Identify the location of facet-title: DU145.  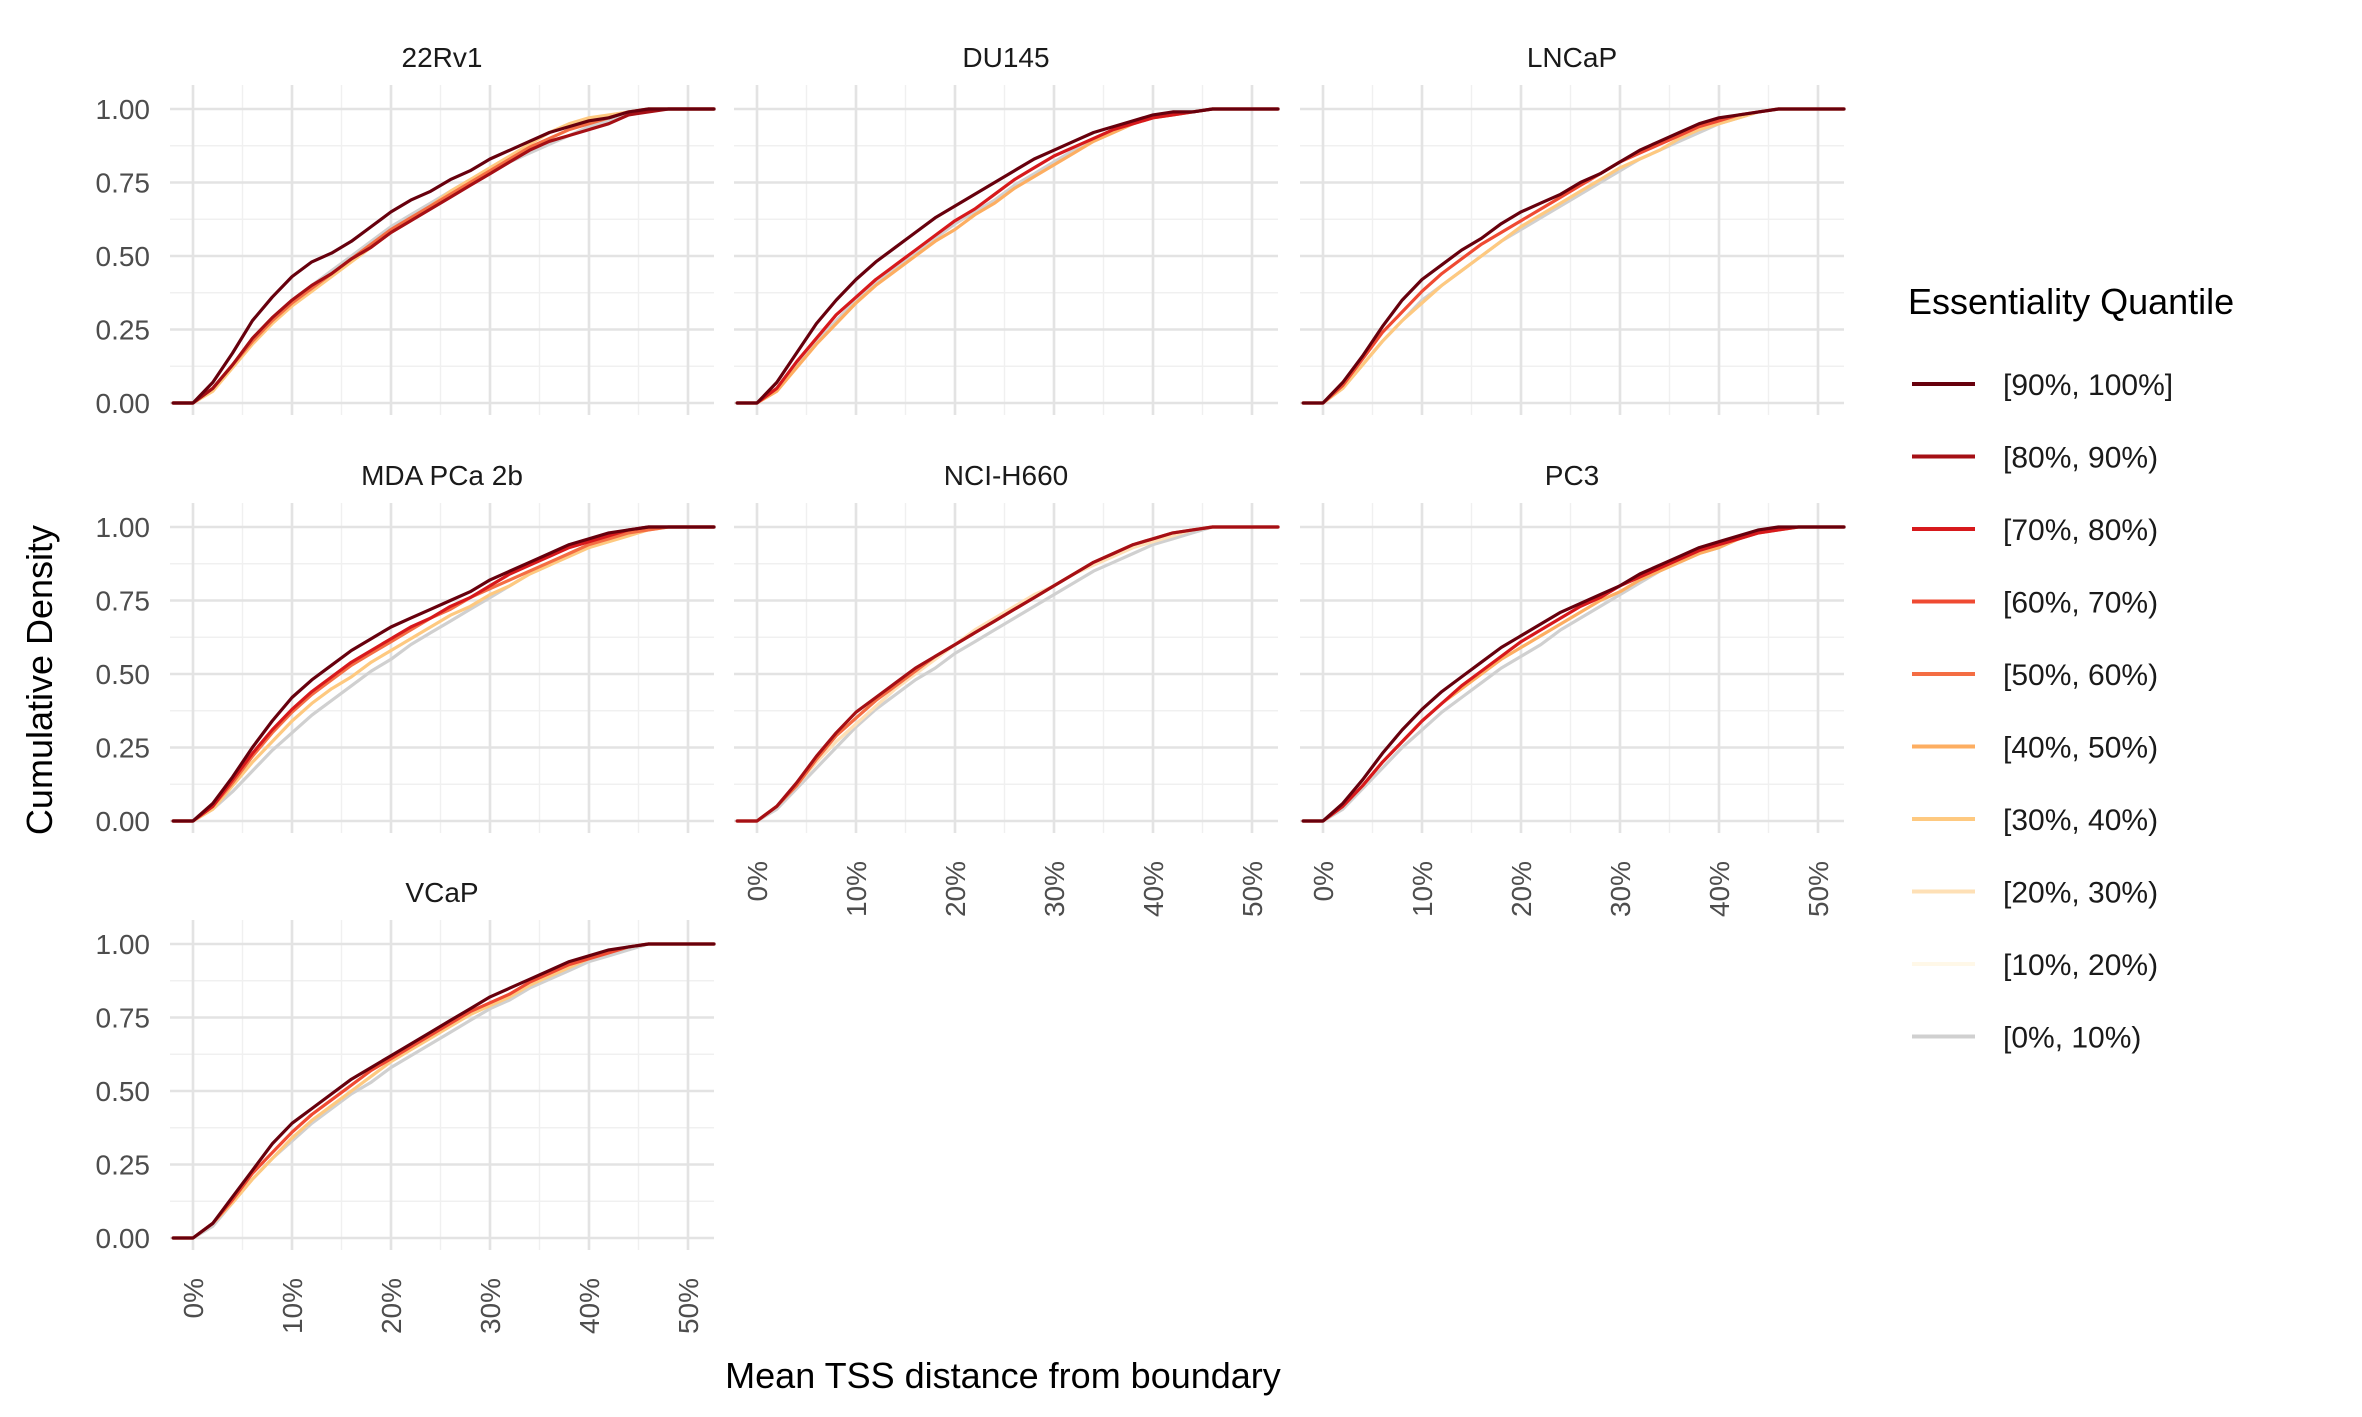
(1005, 57).